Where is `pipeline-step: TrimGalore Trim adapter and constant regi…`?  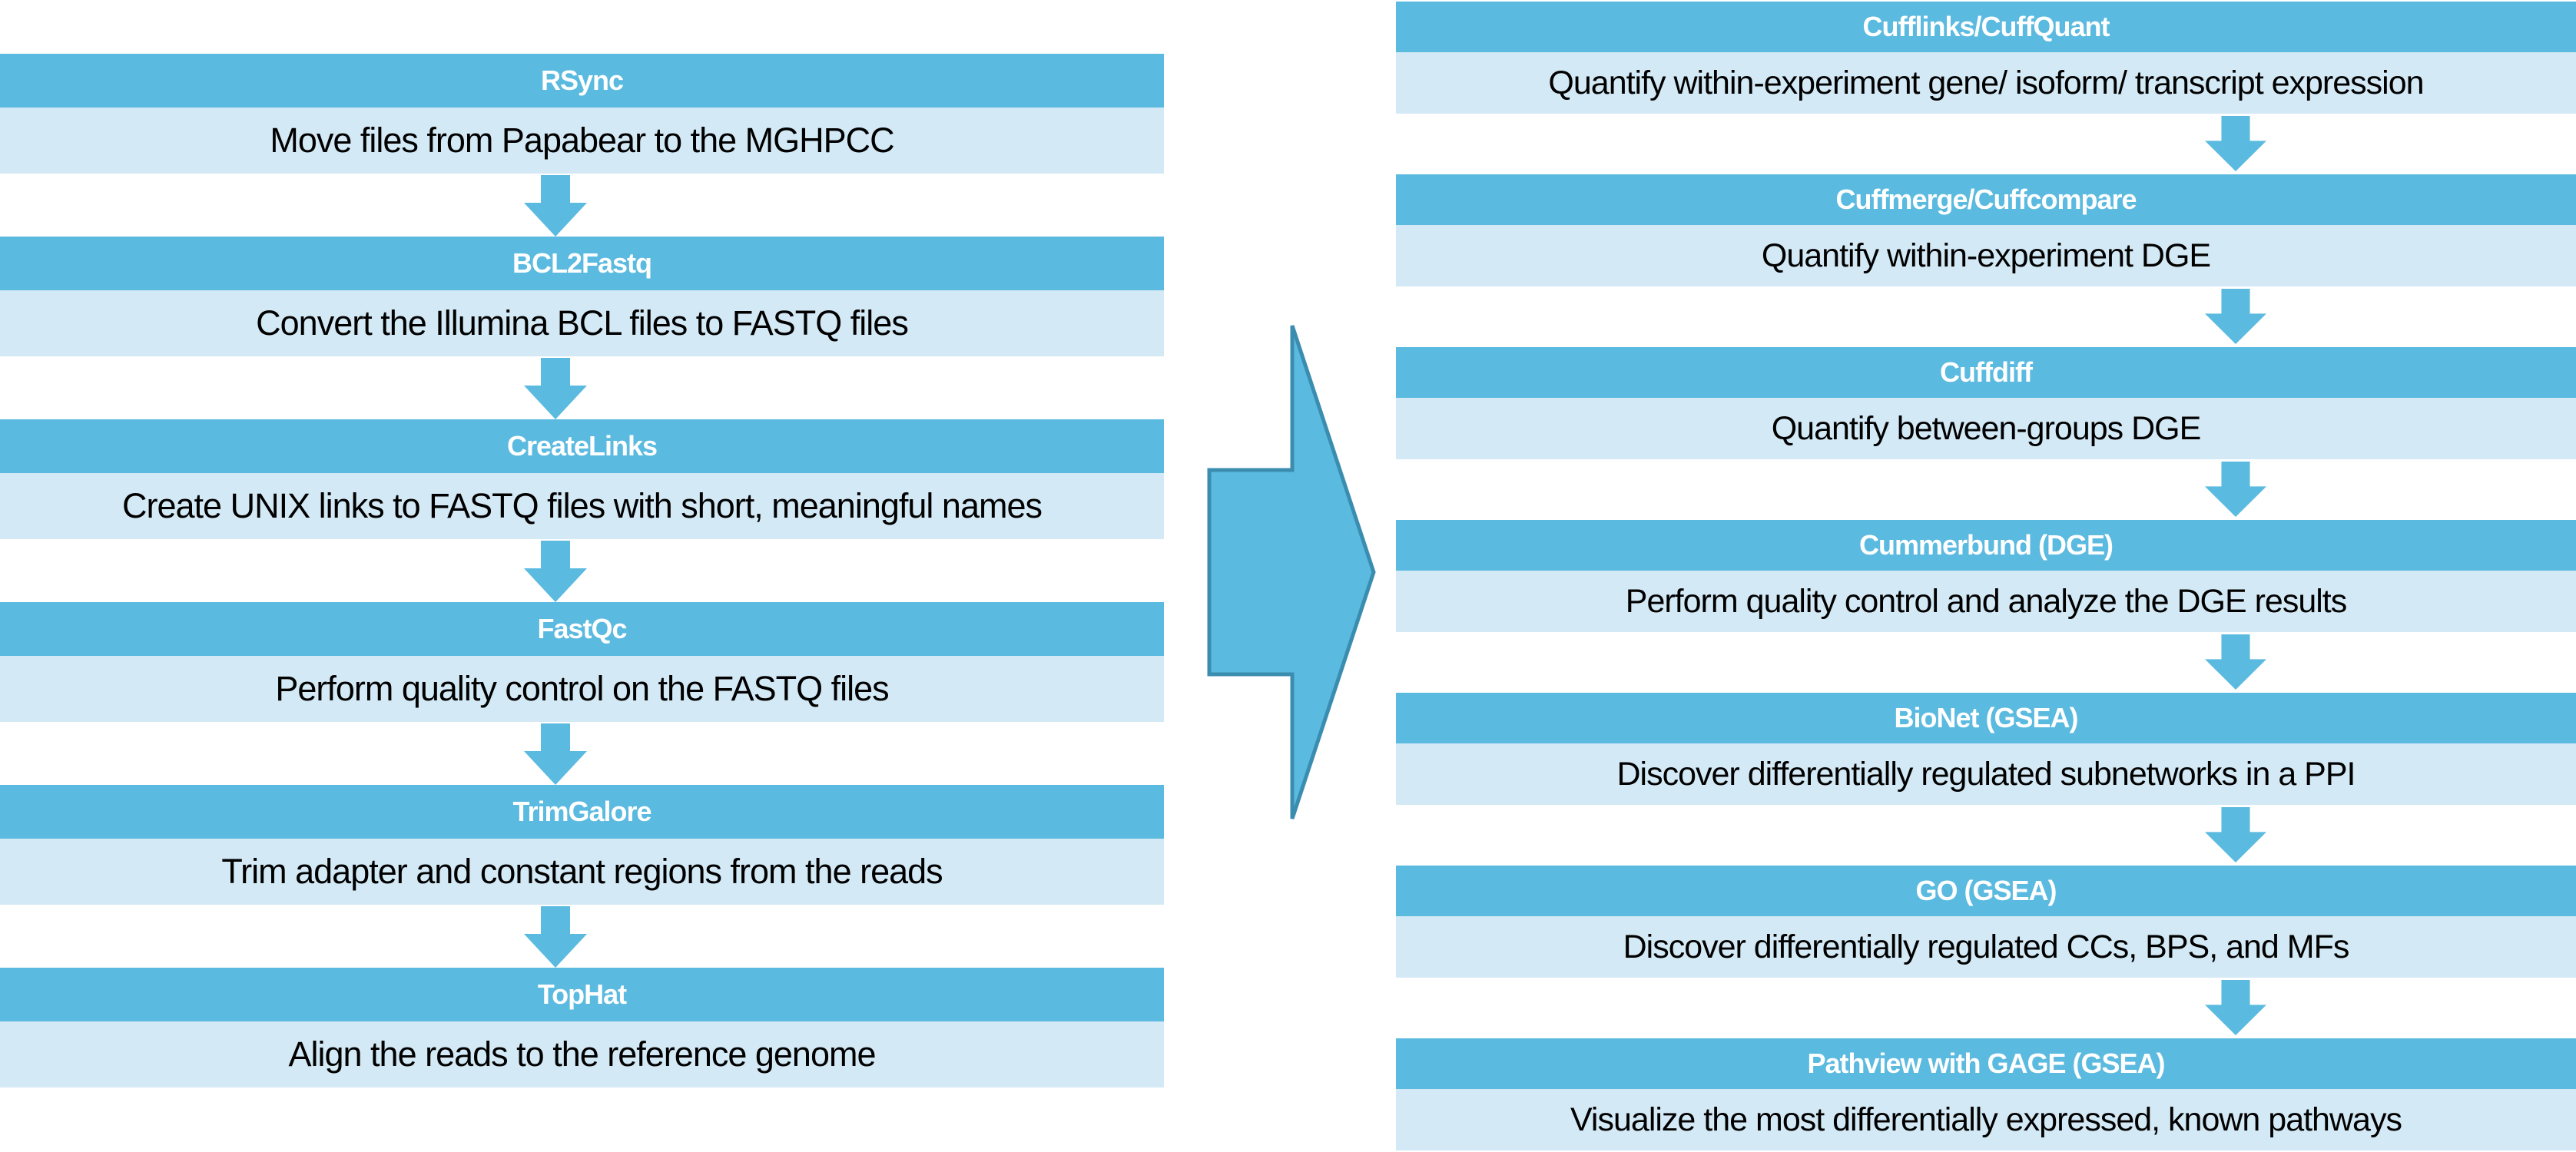
pipeline-step: TrimGalore Trim adapter and constant regi… is located at coordinates (582, 845).